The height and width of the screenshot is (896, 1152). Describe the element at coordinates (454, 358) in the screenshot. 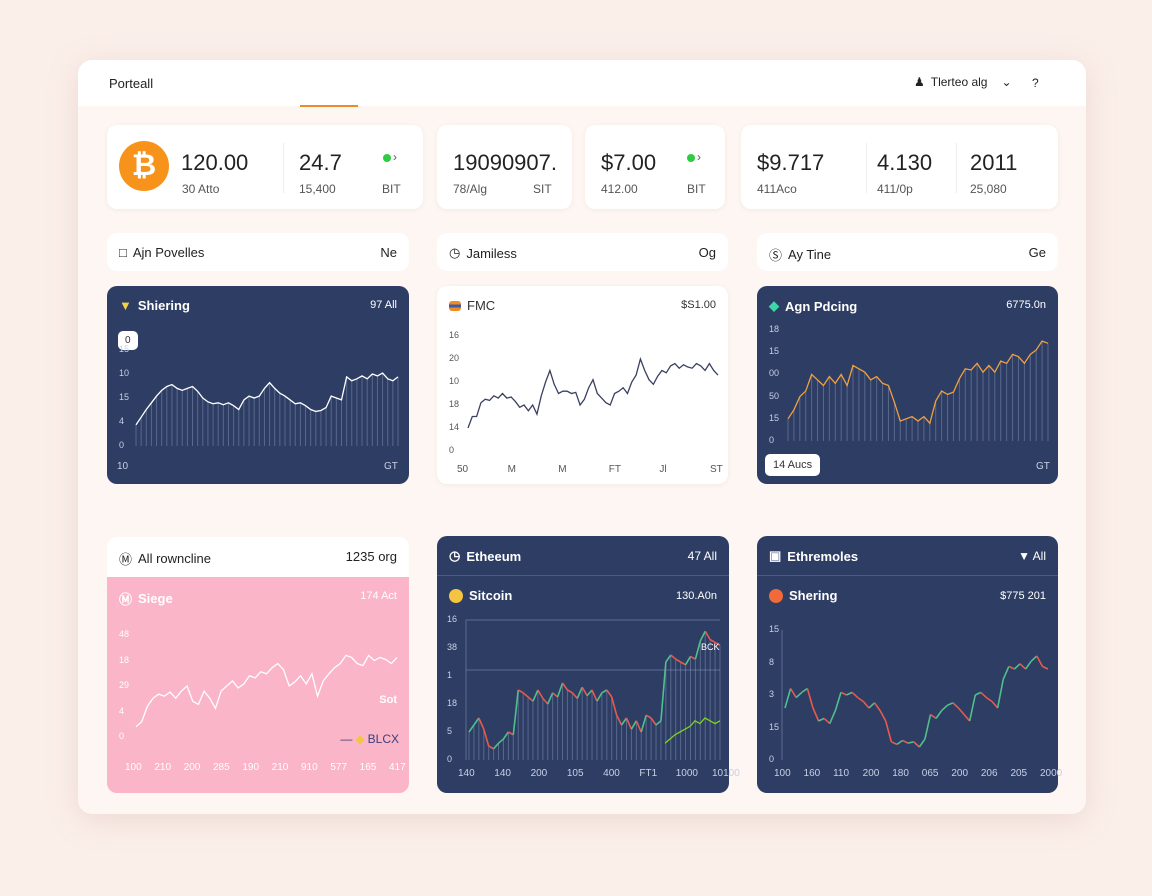

I see `y-tick-label: 20` at that location.